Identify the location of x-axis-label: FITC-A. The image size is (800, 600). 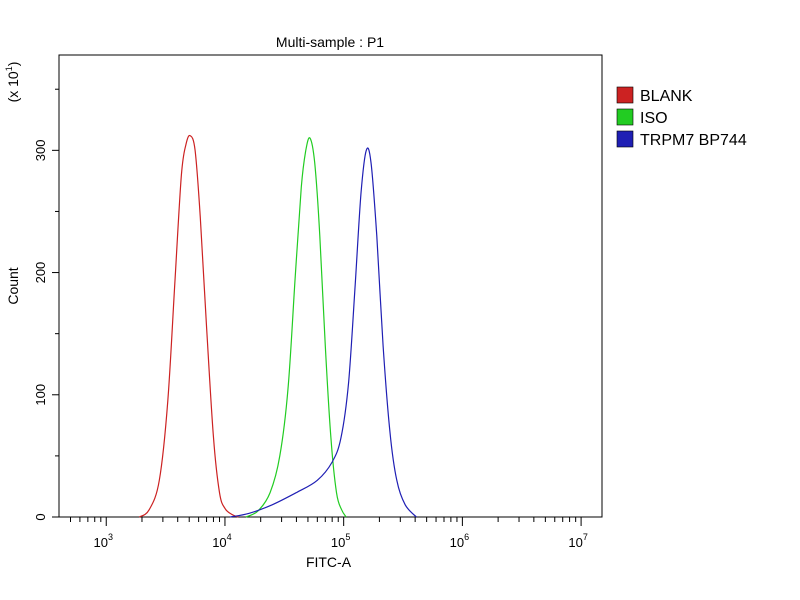
(329, 562).